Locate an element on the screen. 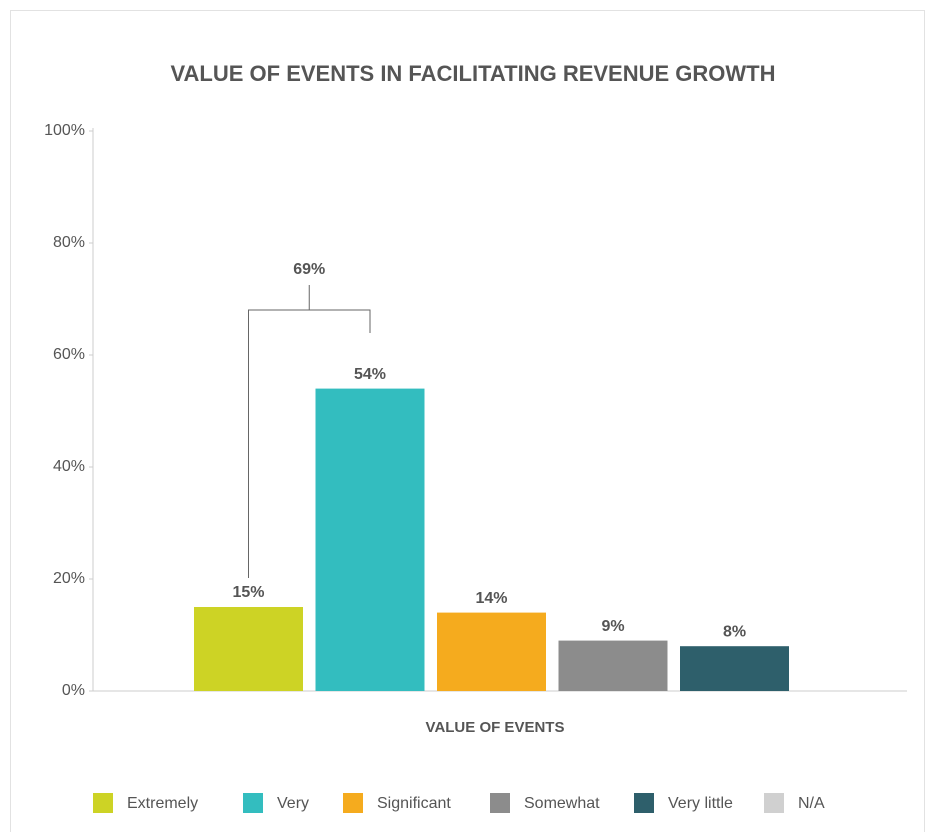 This screenshot has height=832, width=935. y-tick-label: 0% is located at coordinates (73, 690).